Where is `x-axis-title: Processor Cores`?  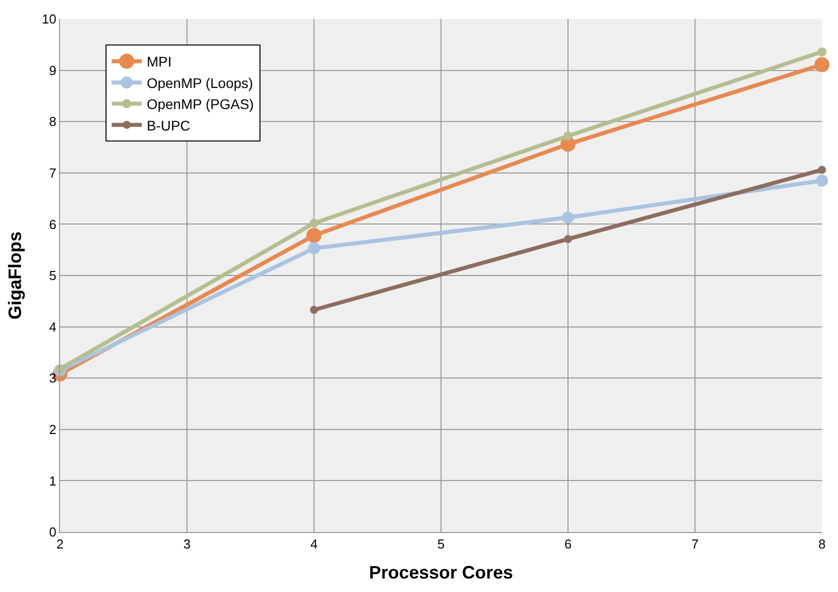 x-axis-title: Processor Cores is located at coordinates (441, 572).